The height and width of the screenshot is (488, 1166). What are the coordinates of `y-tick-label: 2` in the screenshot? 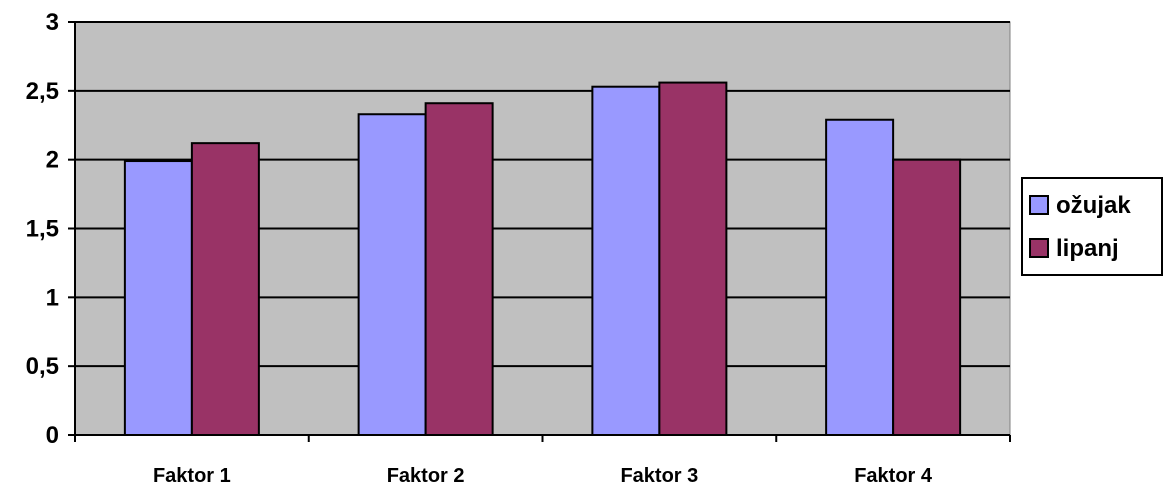 It's located at (52, 160).